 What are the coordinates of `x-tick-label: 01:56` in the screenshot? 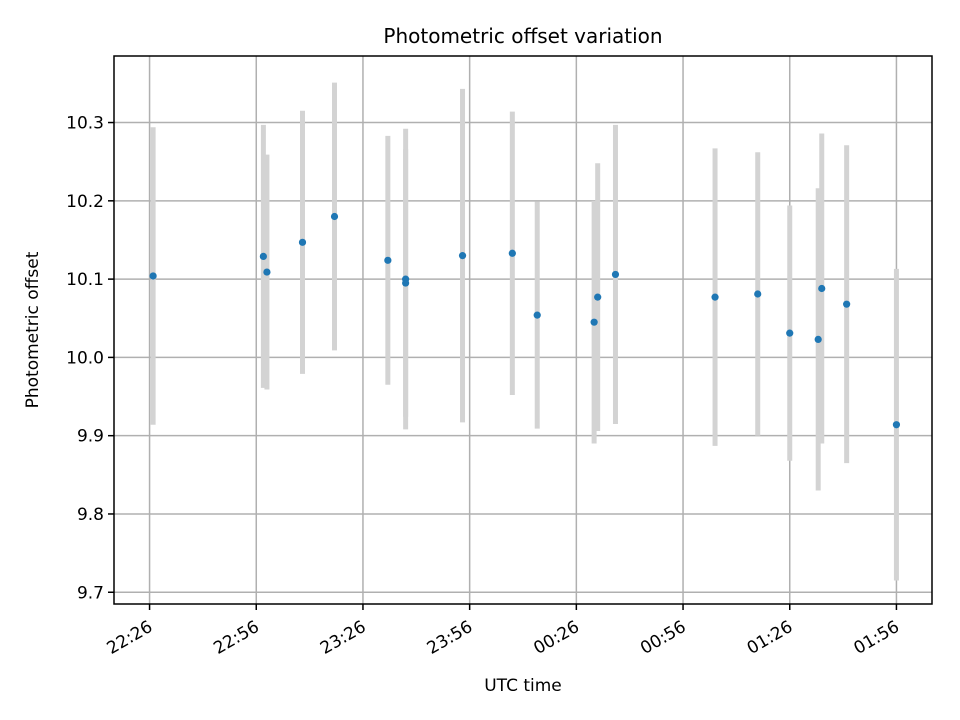 It's located at (876, 638).